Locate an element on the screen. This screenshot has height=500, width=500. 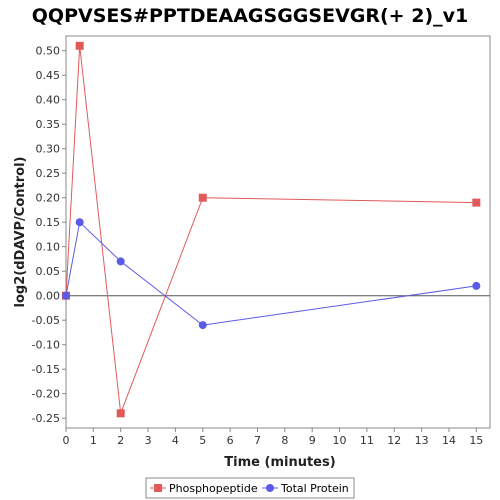
x-axis: 0 1 2 3 4 5 6 7 8 9 10 11 12 13 14 15 is located at coordinates (273, 437).